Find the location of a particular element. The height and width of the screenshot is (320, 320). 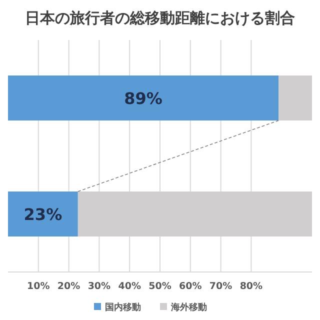

legend-label: 海外移動 is located at coordinates (188, 307).